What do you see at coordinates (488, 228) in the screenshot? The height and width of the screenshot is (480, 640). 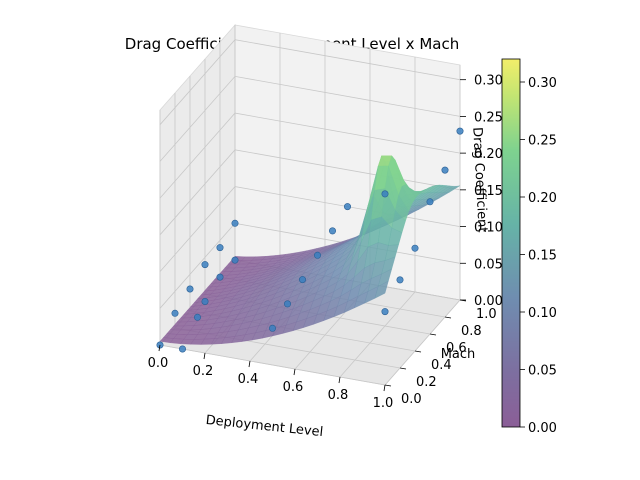 I see `z-tick-label: 0.10` at bounding box center [488, 228].